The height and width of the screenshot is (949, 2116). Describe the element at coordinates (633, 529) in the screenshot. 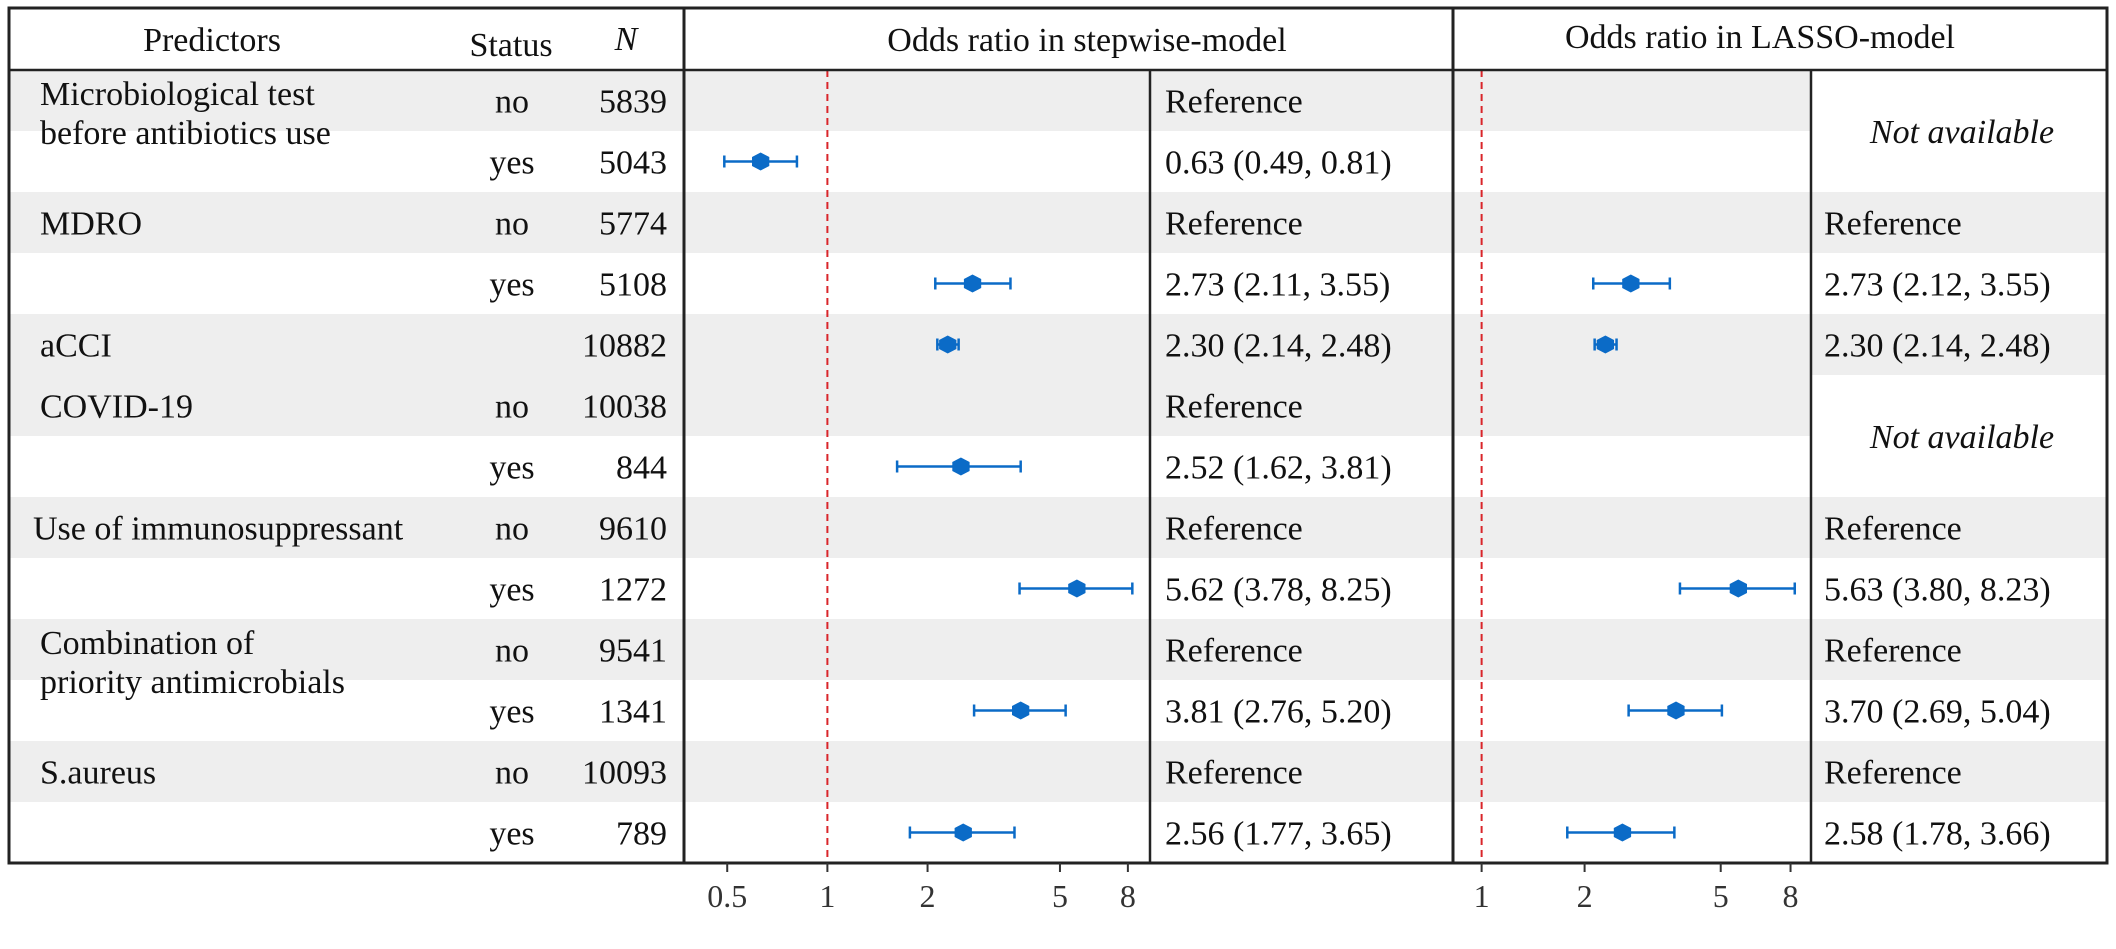

I see `n-value: 9610` at that location.